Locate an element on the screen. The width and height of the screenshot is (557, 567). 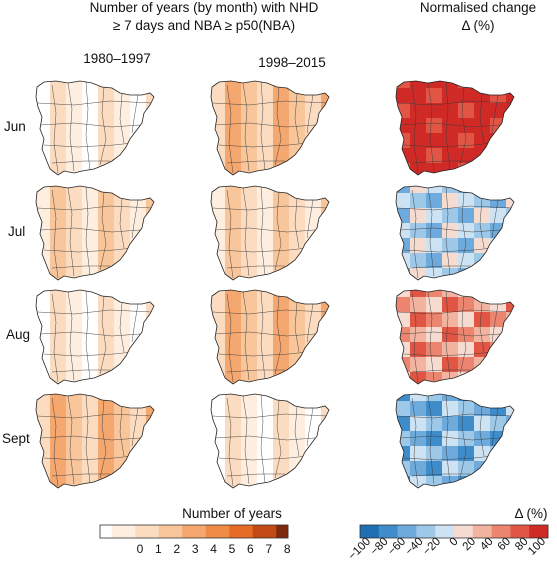
legend-change-frame is located at coordinates (454, 531).